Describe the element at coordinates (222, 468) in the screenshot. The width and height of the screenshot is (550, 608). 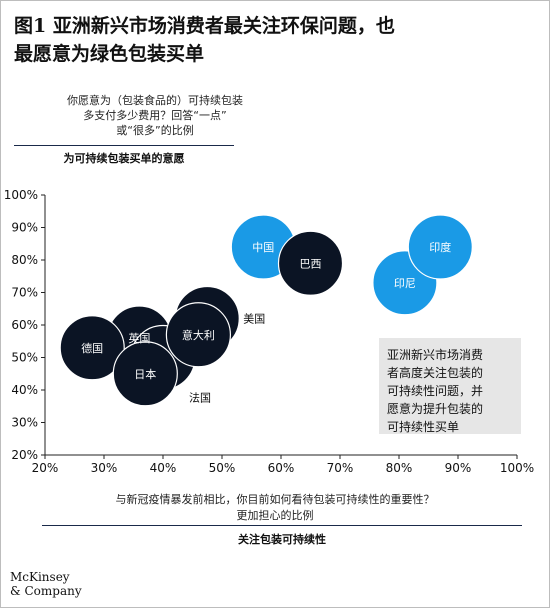
I see `x-tick-label: 50%` at that location.